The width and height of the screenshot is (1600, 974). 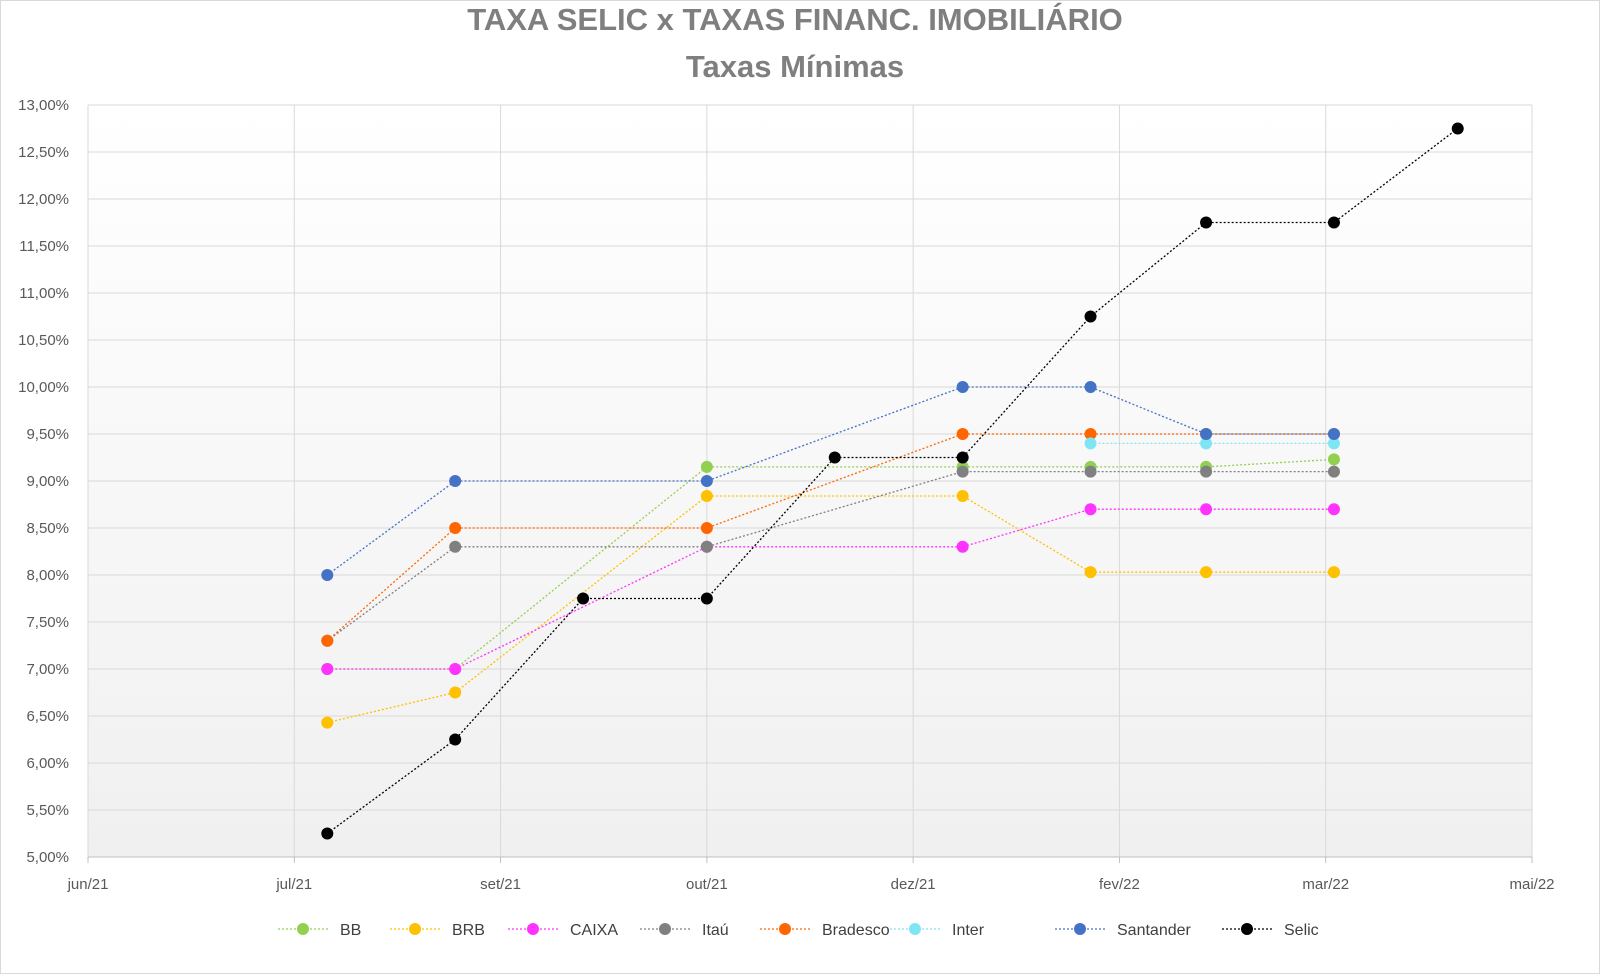 What do you see at coordinates (684, 930) in the screenshot?
I see `legend-item-itaú: Itaú` at bounding box center [684, 930].